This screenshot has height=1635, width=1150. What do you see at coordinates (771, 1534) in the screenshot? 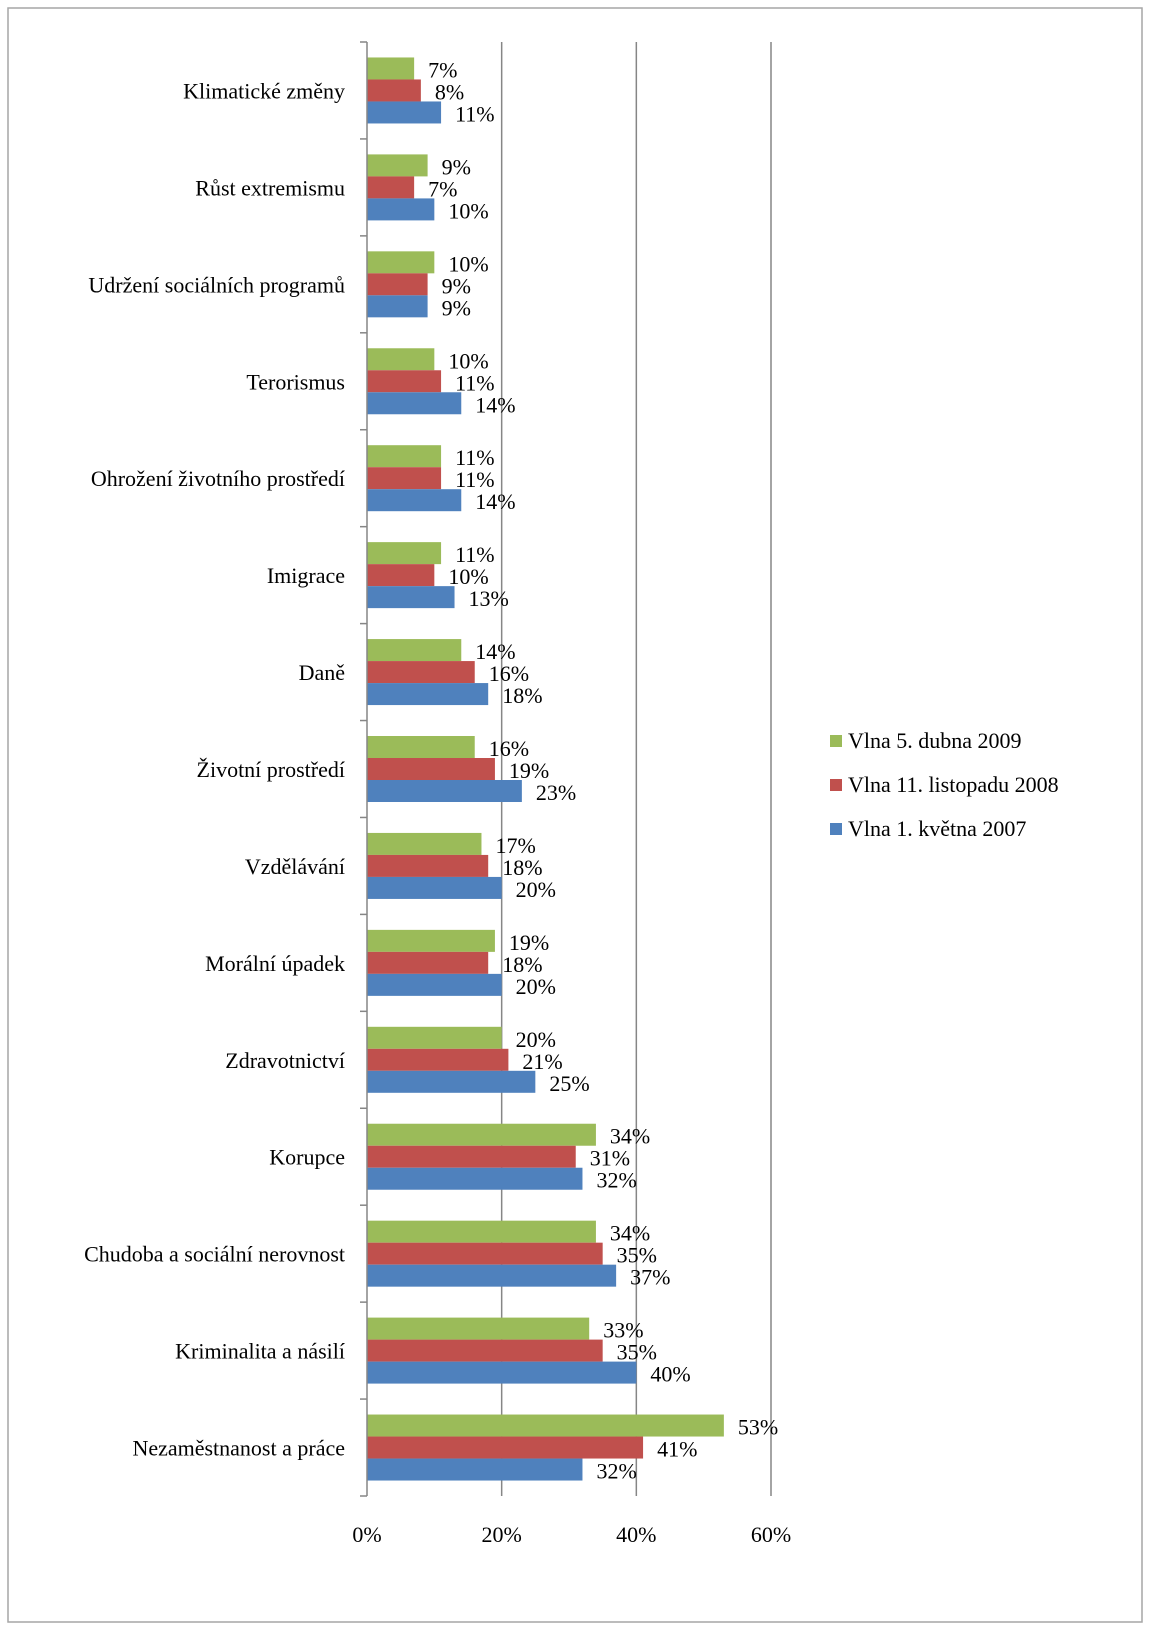
I see `x-tick-label: 60%` at bounding box center [771, 1534].